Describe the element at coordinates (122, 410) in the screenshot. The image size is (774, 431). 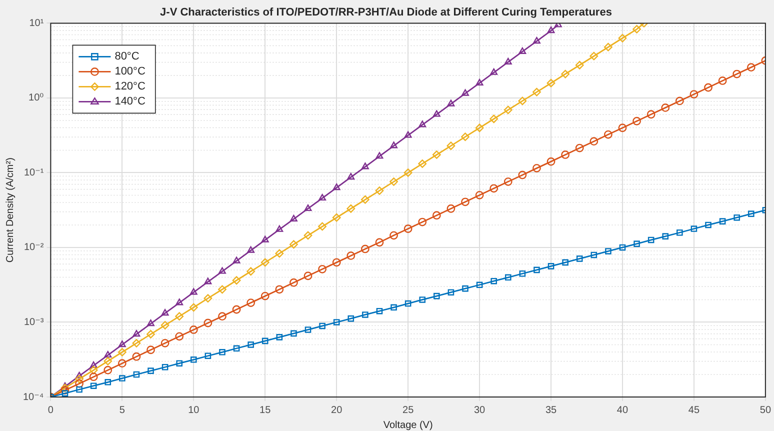
I see `x-tick-label: 5` at that location.